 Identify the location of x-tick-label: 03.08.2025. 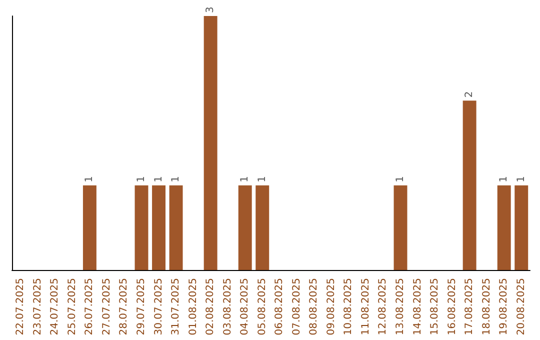
(228, 307).